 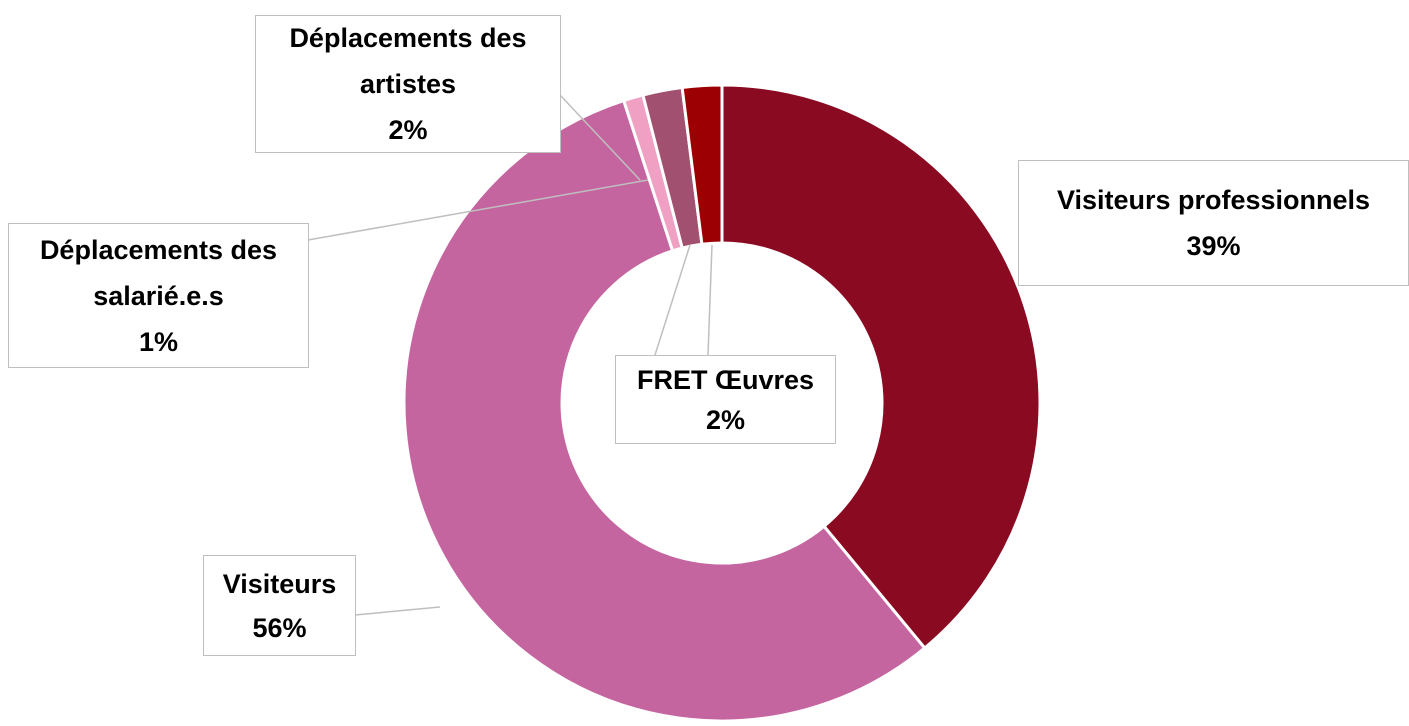 I want to click on donut-slice, so click(x=702, y=164).